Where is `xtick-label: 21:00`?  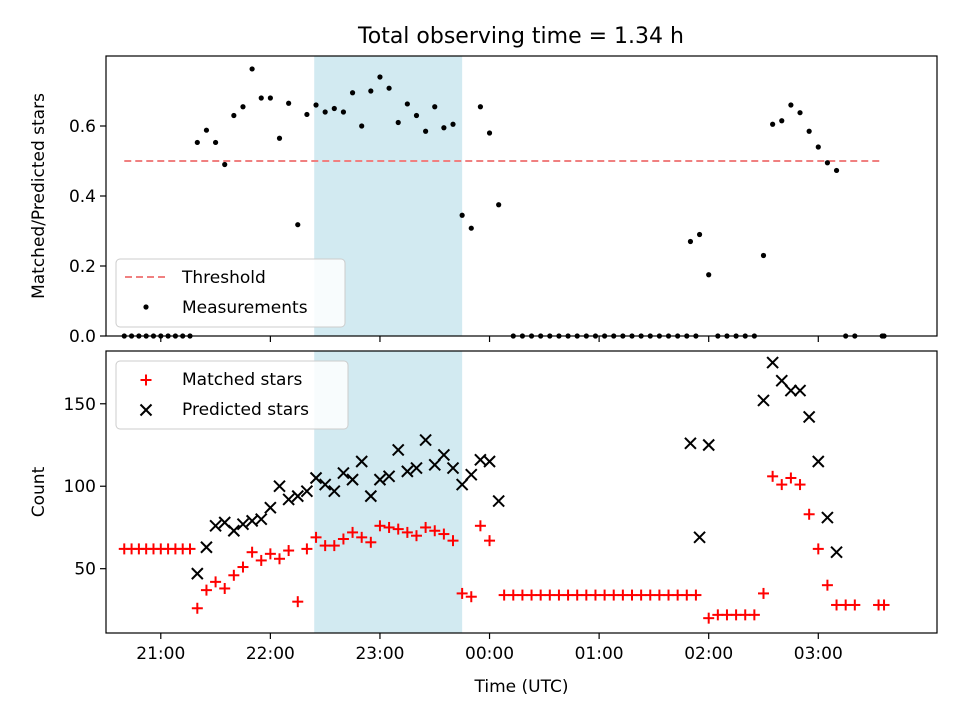
xtick-label: 21:00 is located at coordinates (160, 654).